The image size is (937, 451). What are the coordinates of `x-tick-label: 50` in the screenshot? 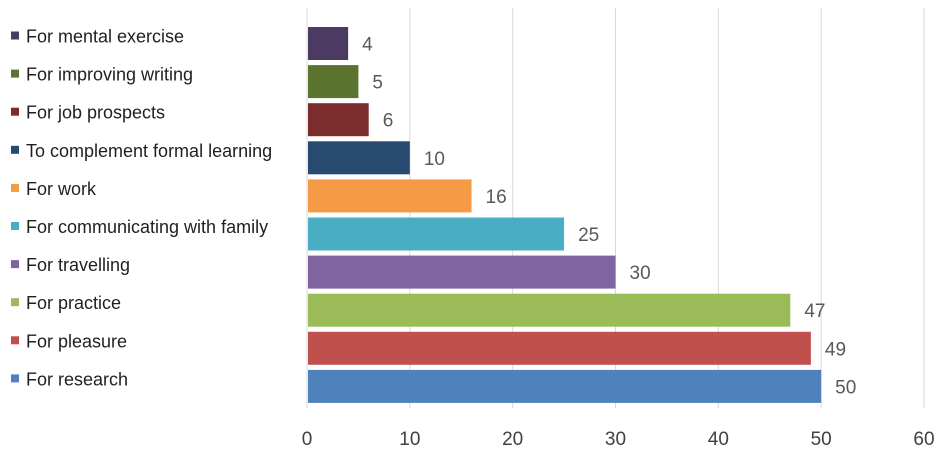 It's located at (821, 439).